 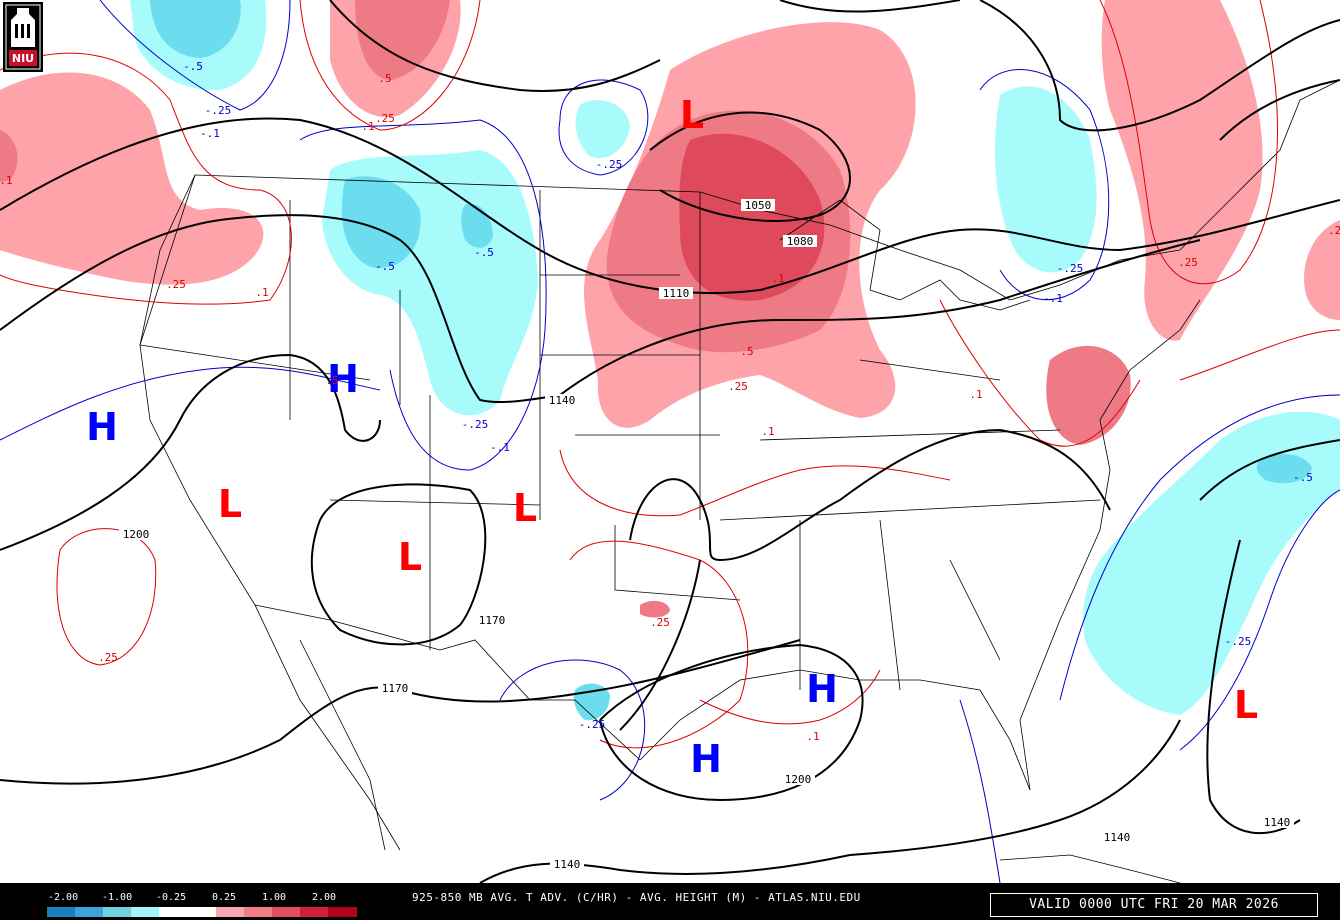 I want to click on cold-area-atlantic-mid, so click(x=1284, y=469).